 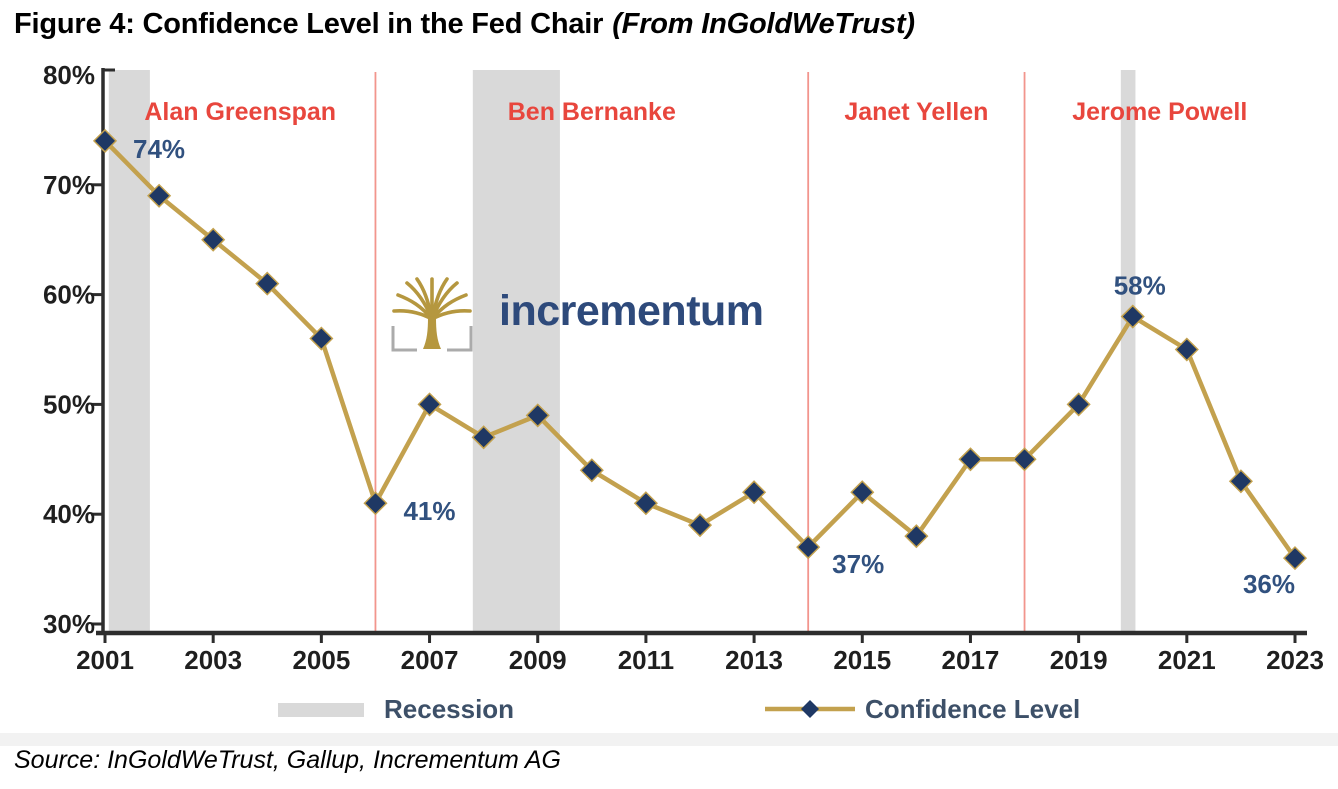 I want to click on chair-era-label: Alan Greenspan, so click(x=240, y=112).